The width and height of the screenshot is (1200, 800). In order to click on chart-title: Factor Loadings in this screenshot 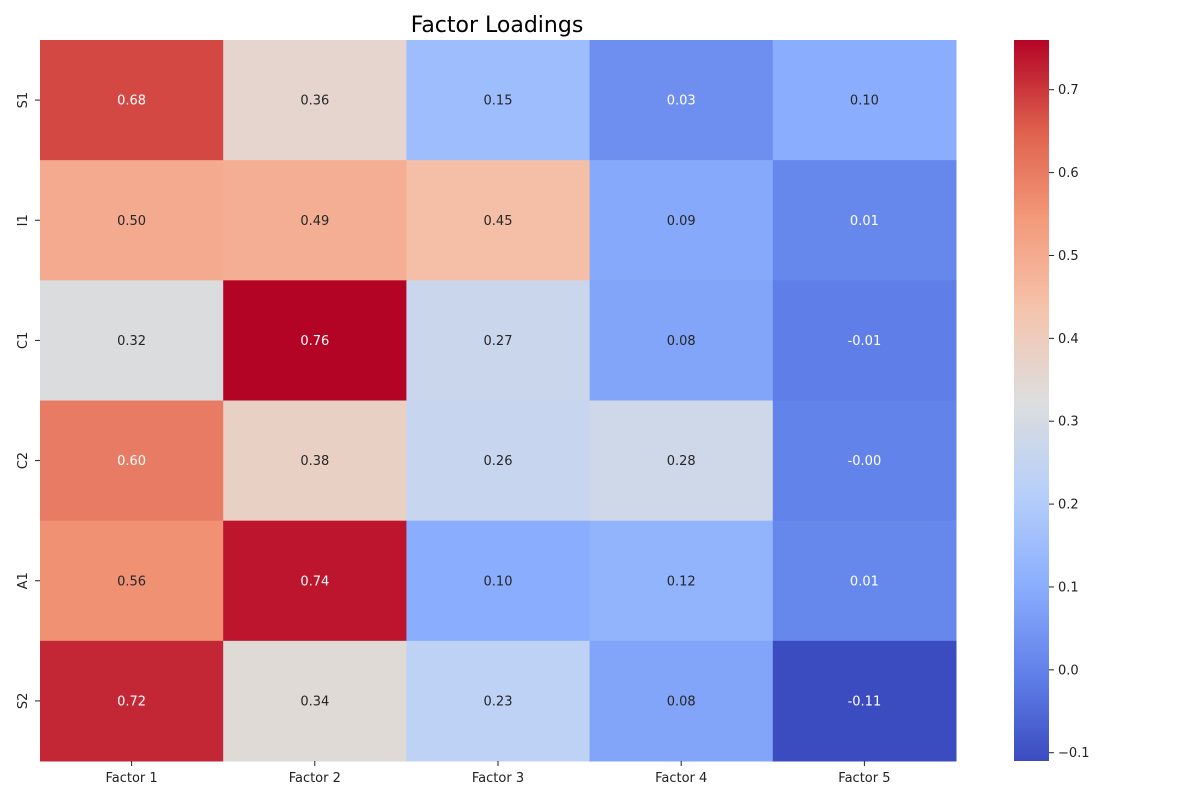, I will do `click(497, 25)`.